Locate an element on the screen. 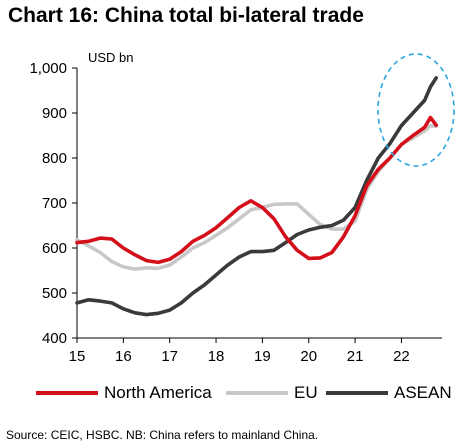  x-tick-label: 19 is located at coordinates (262, 356).